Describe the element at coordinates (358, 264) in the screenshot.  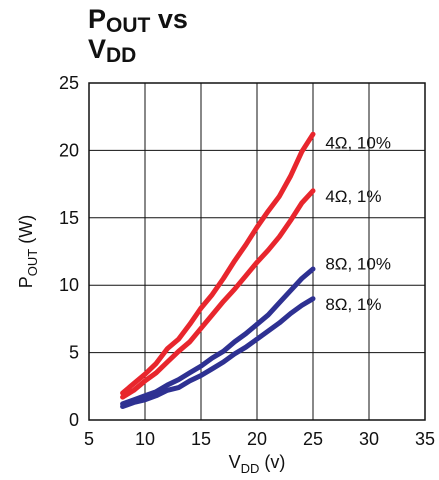
I see `series-label-3: 8Ω, 10%` at that location.